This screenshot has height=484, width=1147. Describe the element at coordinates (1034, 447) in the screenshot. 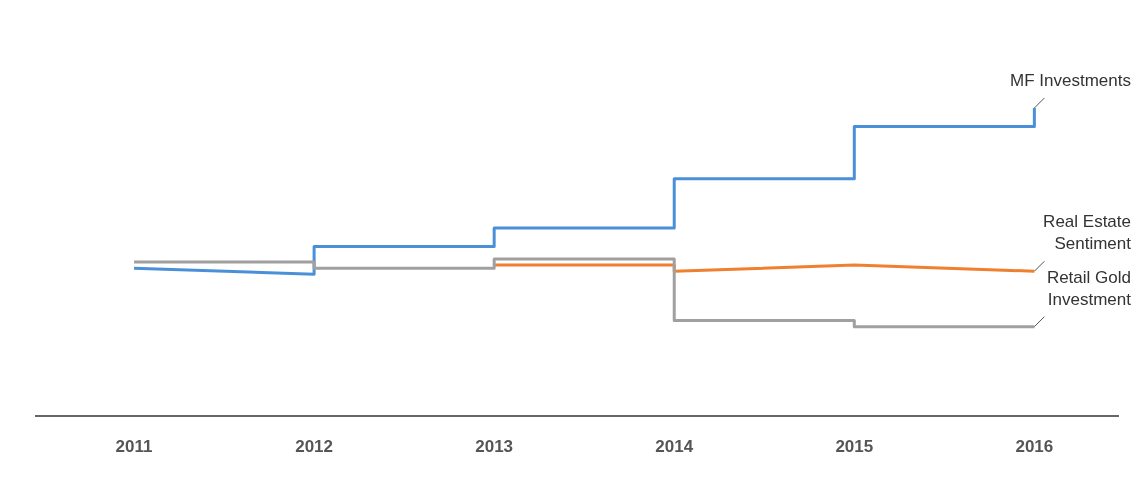

I see `x-tick-label: 2016` at that location.